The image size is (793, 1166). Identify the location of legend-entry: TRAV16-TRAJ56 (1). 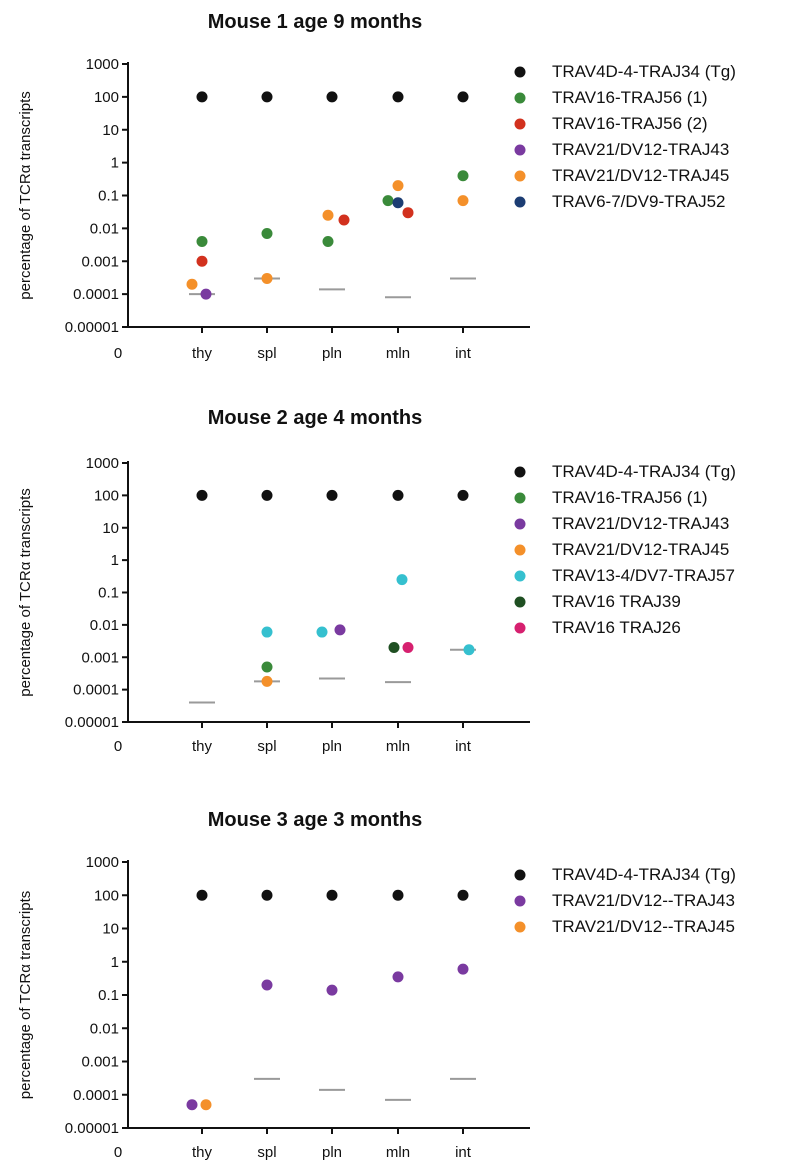
(630, 497).